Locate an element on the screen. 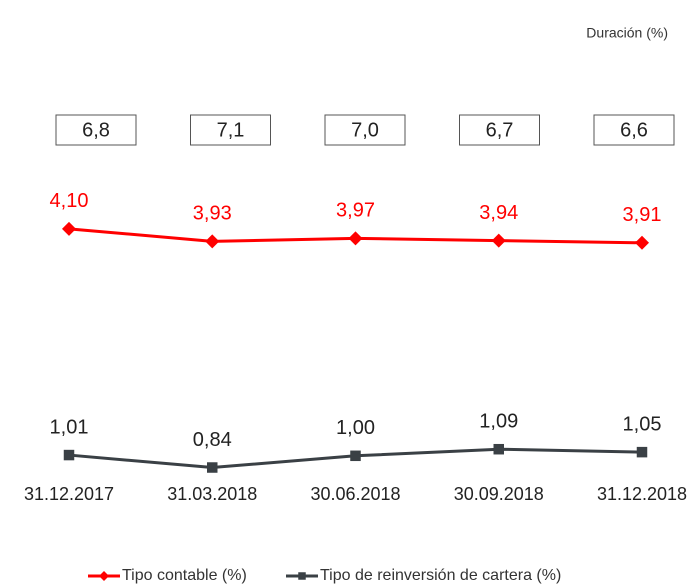  data-label: 1,01 is located at coordinates (69, 427).